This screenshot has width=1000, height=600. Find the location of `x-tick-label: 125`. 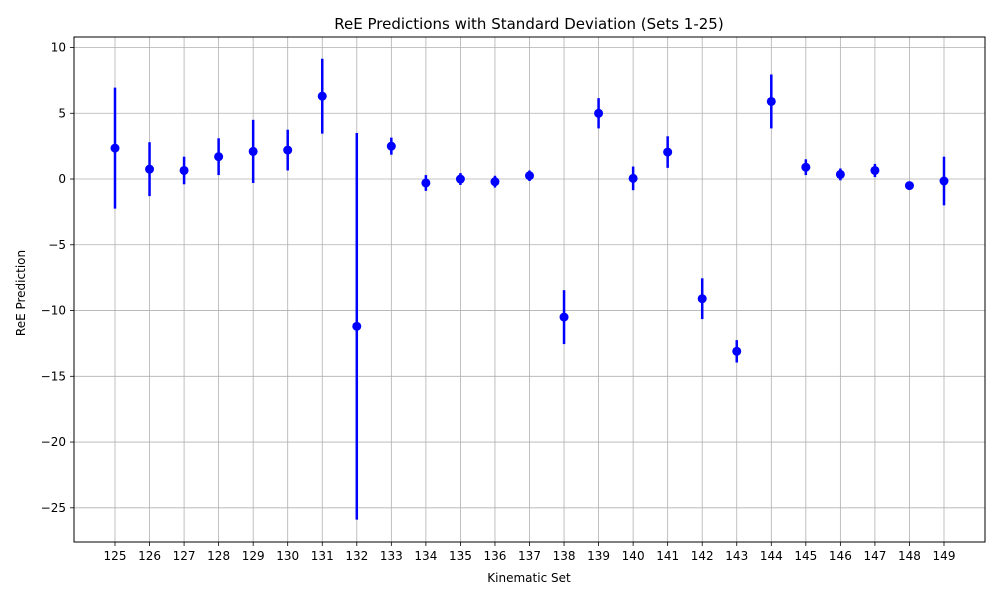

x-tick-label: 125 is located at coordinates (115, 556).